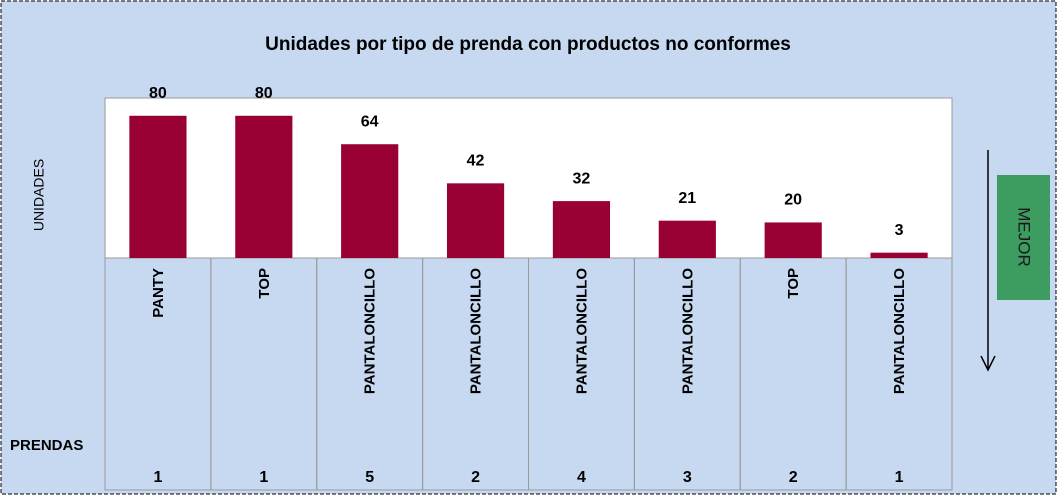  What do you see at coordinates (687, 198) in the screenshot?
I see `value-label: 21` at bounding box center [687, 198].